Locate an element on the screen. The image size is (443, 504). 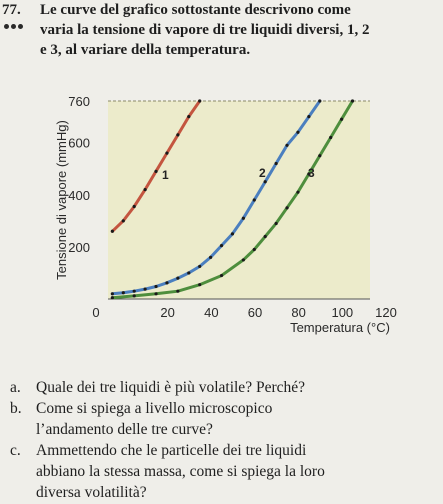
y-tick-label: 200 is located at coordinates (79, 247).